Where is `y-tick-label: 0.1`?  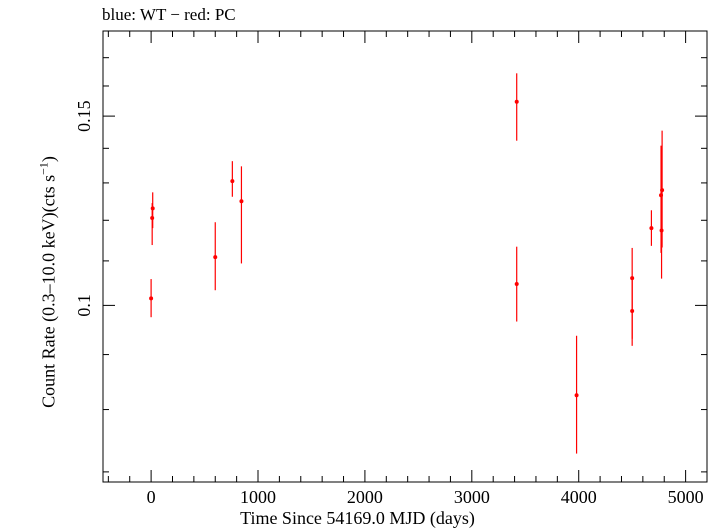
y-tick-label: 0.1 is located at coordinates (84, 305).